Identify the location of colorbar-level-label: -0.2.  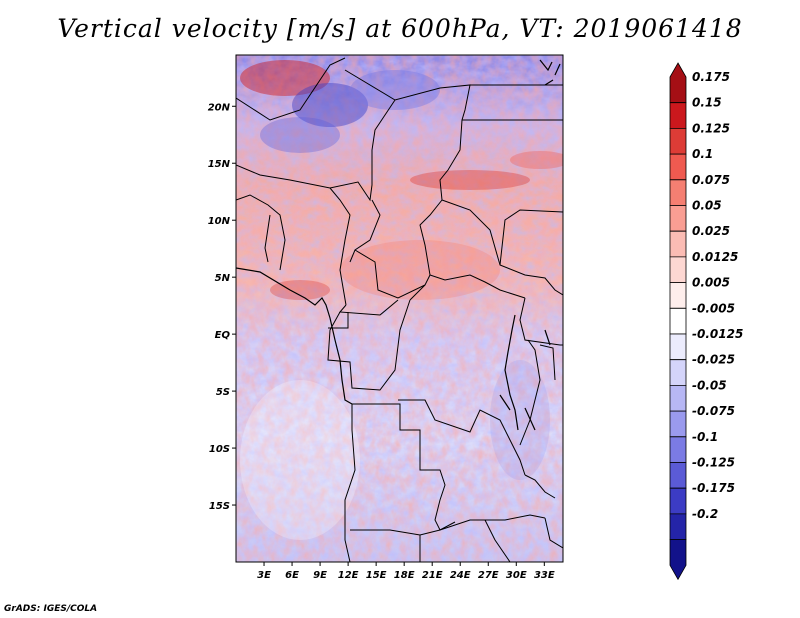
(705, 514).